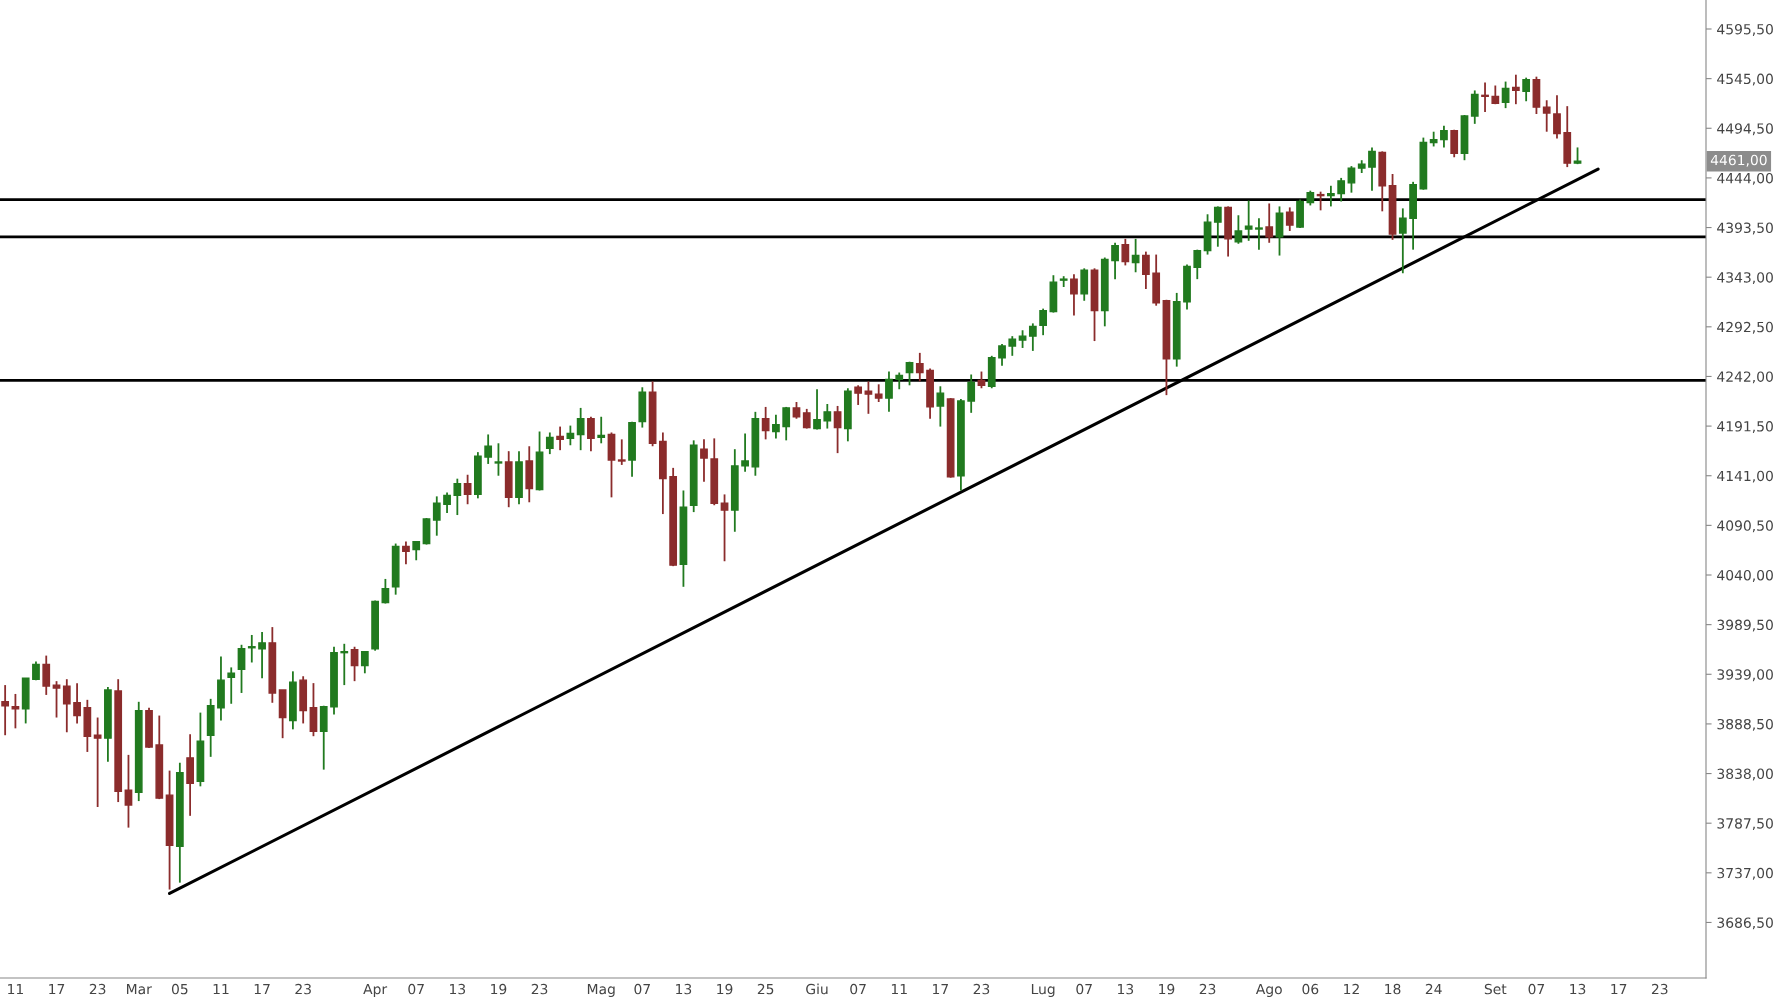 This screenshot has height=1000, width=1775. I want to click on y-tick-label: 4191,50, so click(1745, 427).